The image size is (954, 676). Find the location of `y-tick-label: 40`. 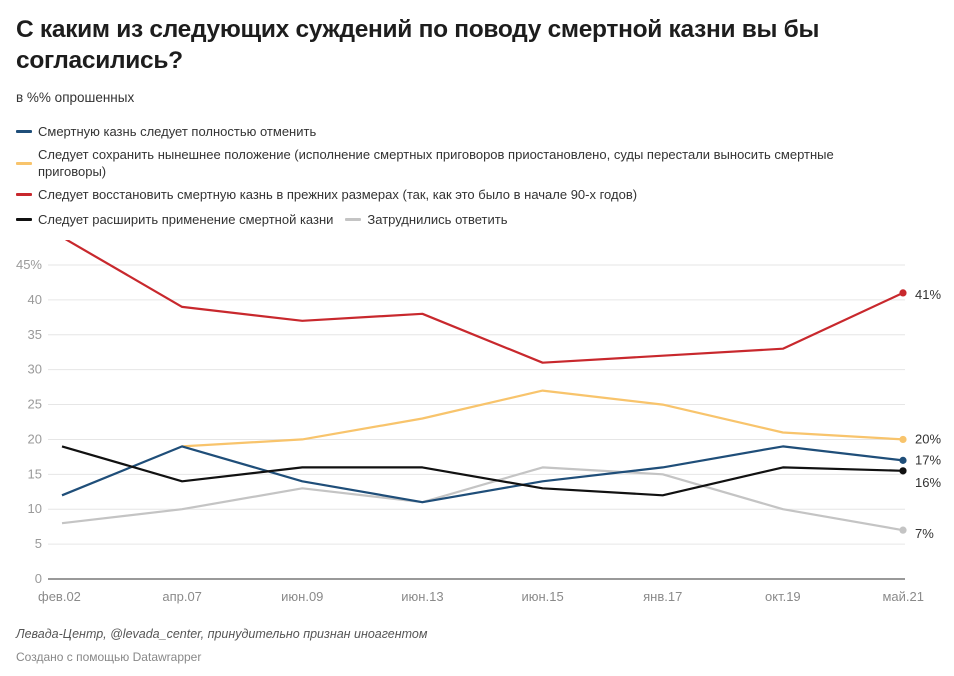

y-tick-label: 40 is located at coordinates (35, 299).